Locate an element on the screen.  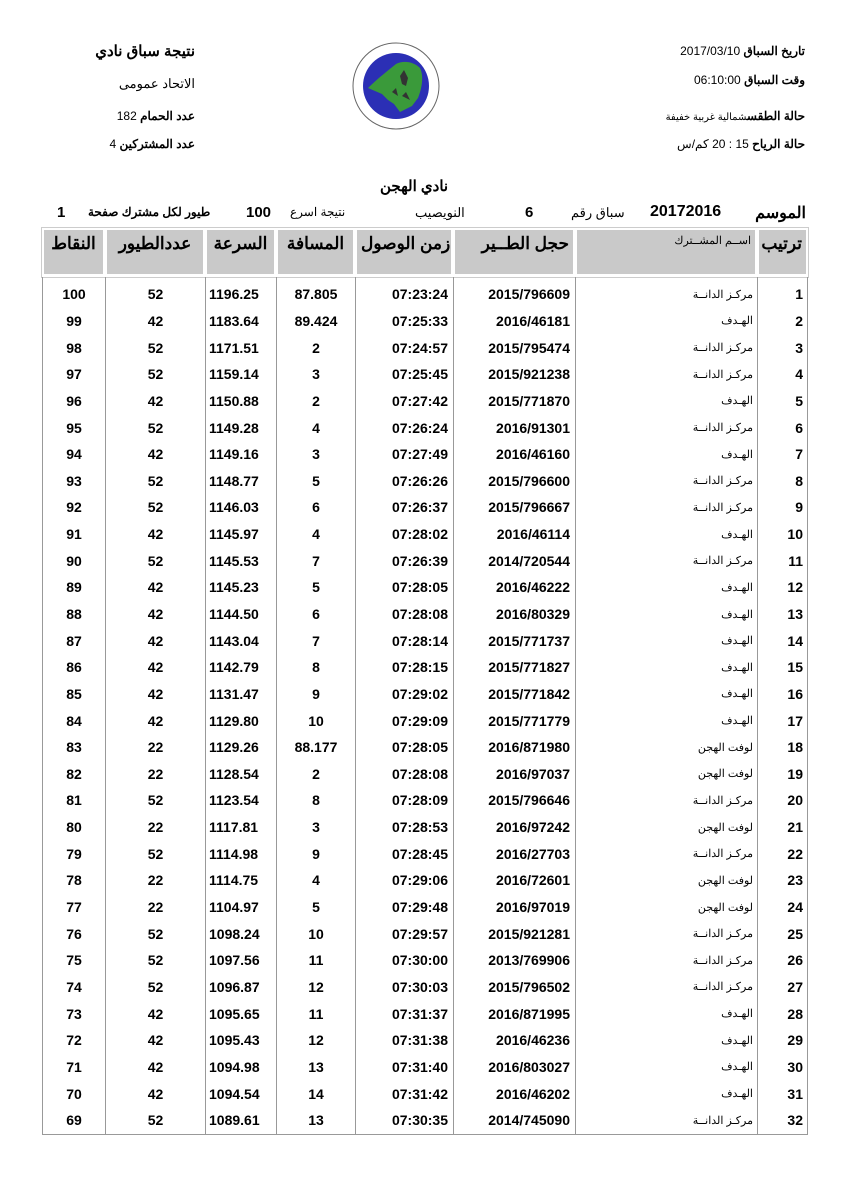
column-header-speed: السرعة is located at coordinates (240, 252).